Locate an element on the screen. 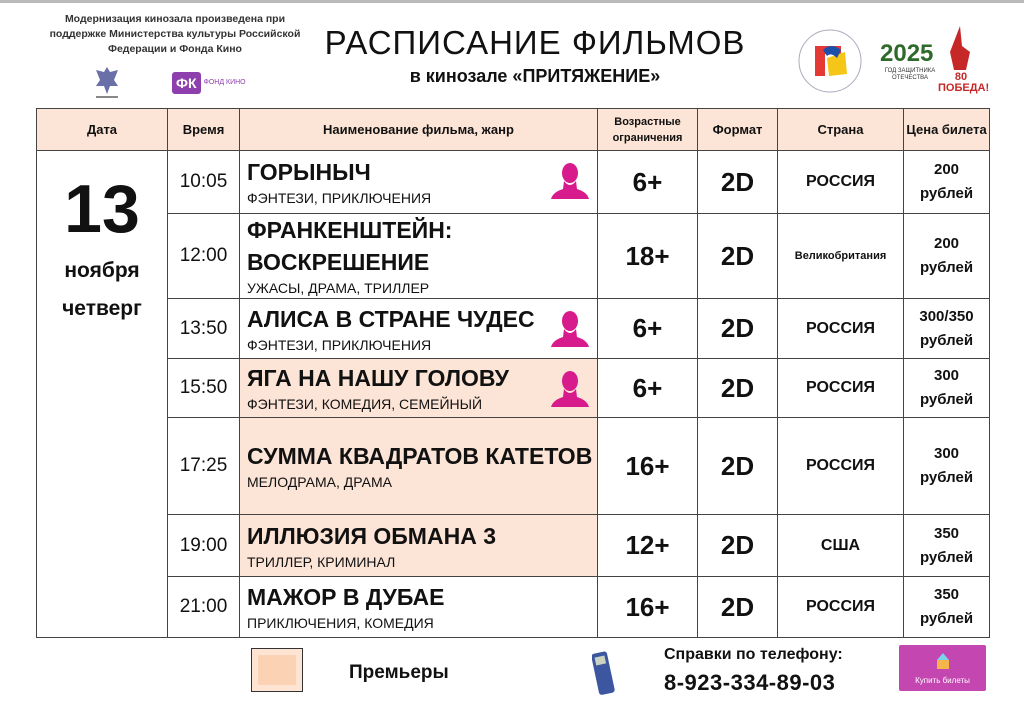 The width and height of the screenshot is (1024, 726). showtime: 13:50 is located at coordinates (203, 328).